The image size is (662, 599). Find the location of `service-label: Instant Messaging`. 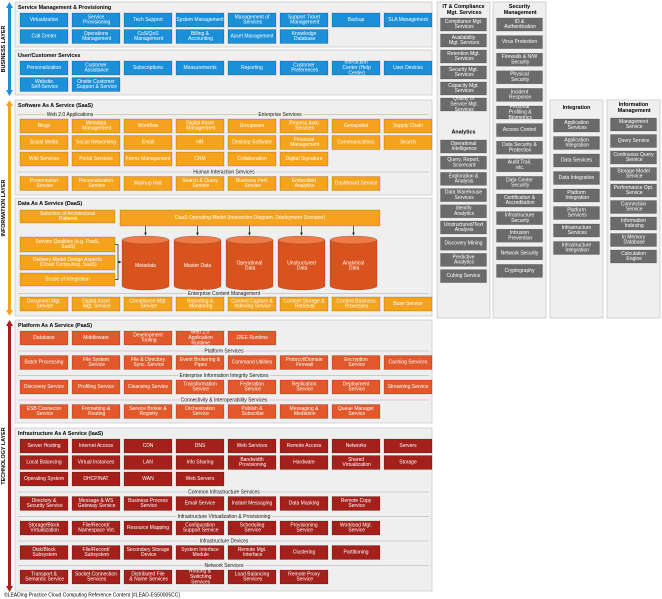

service-label: Instant Messaging is located at coordinates (252, 504).